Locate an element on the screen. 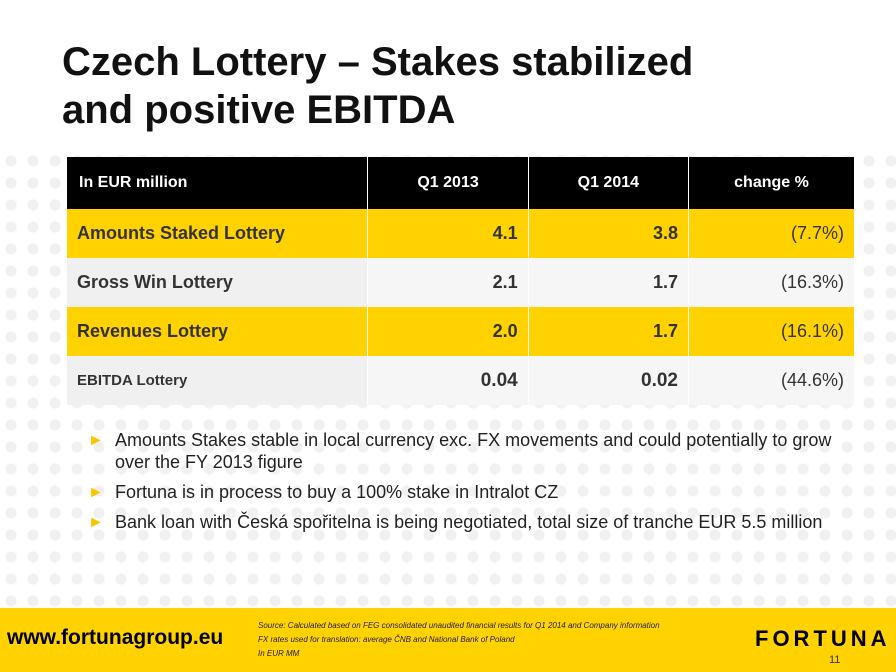 Image resolution: width=896 pixels, height=672 pixels. header-q1-2013: Q1 2013 is located at coordinates (448, 183).